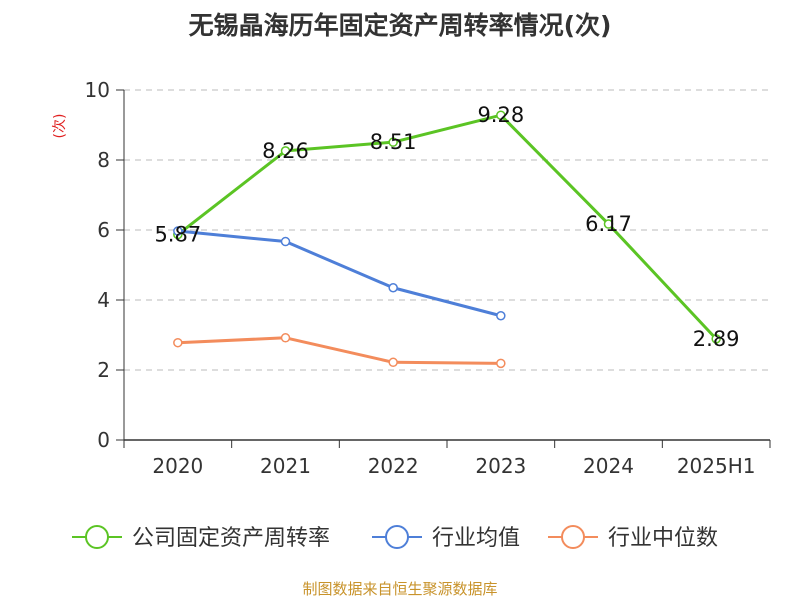 The width and height of the screenshot is (800, 600). Describe the element at coordinates (231, 538) in the screenshot. I see `legend-label: 公司固定资产周转率` at that location.